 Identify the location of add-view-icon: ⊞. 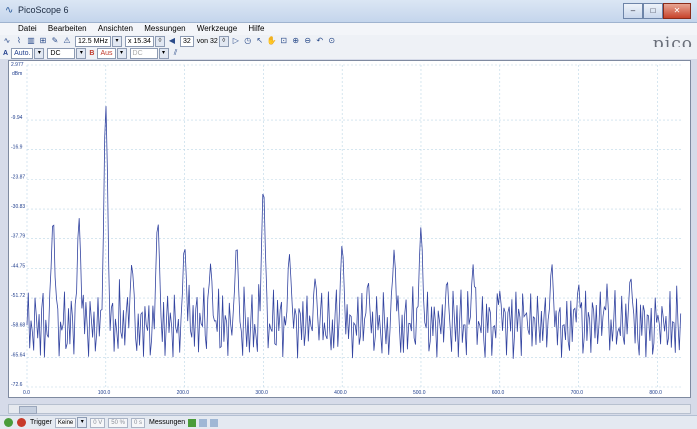
(43, 40).